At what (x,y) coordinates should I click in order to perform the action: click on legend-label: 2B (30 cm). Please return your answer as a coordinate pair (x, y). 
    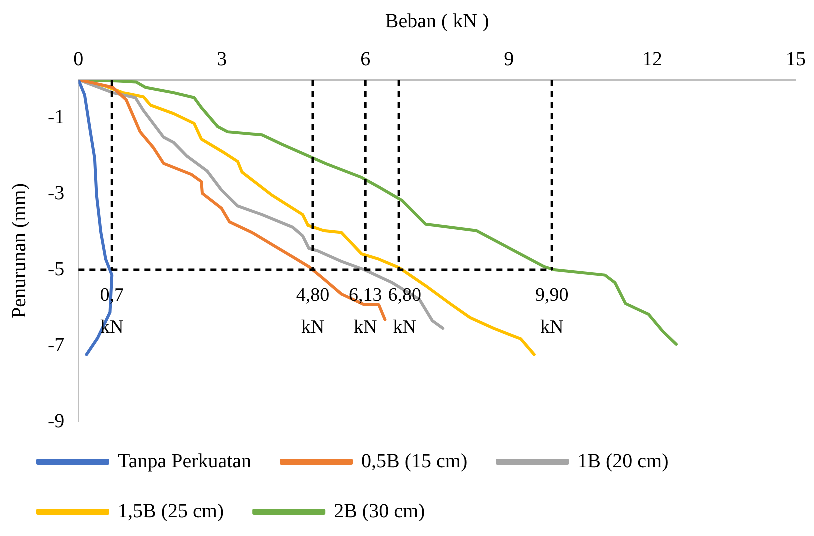
    Looking at the image, I should click on (380, 511).